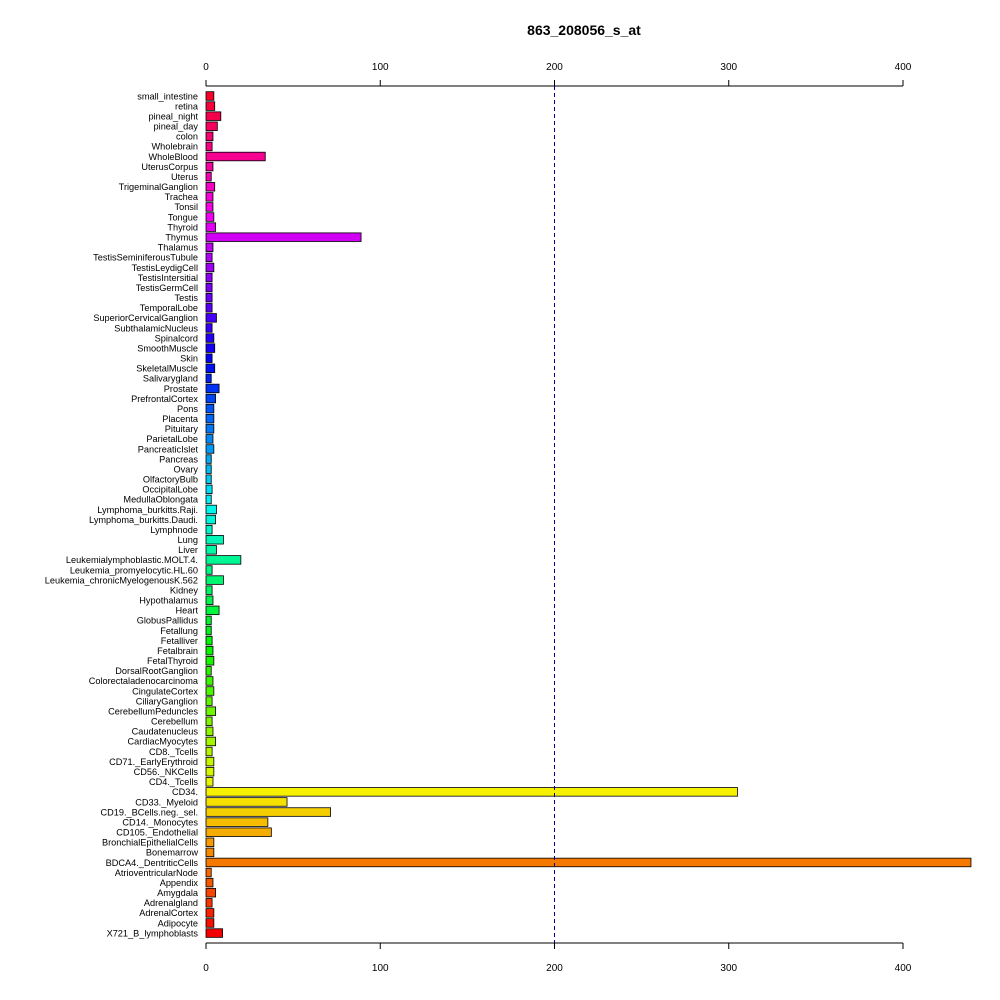  Describe the element at coordinates (153, 933) in the screenshot. I see `category-label: X721_B_lymphoblasts` at that location.